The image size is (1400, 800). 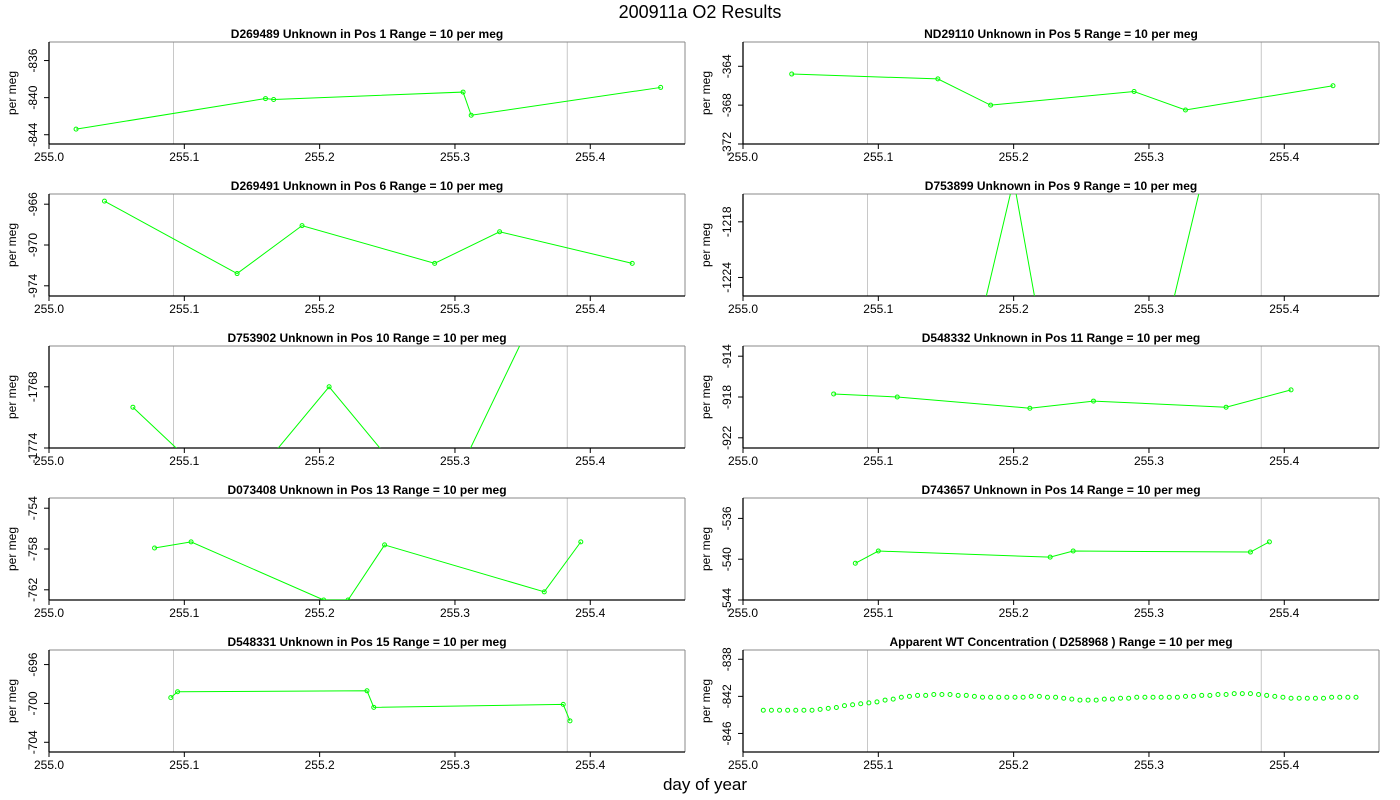 What do you see at coordinates (33, 204) in the screenshot?
I see `y-tick-label: -966` at bounding box center [33, 204].